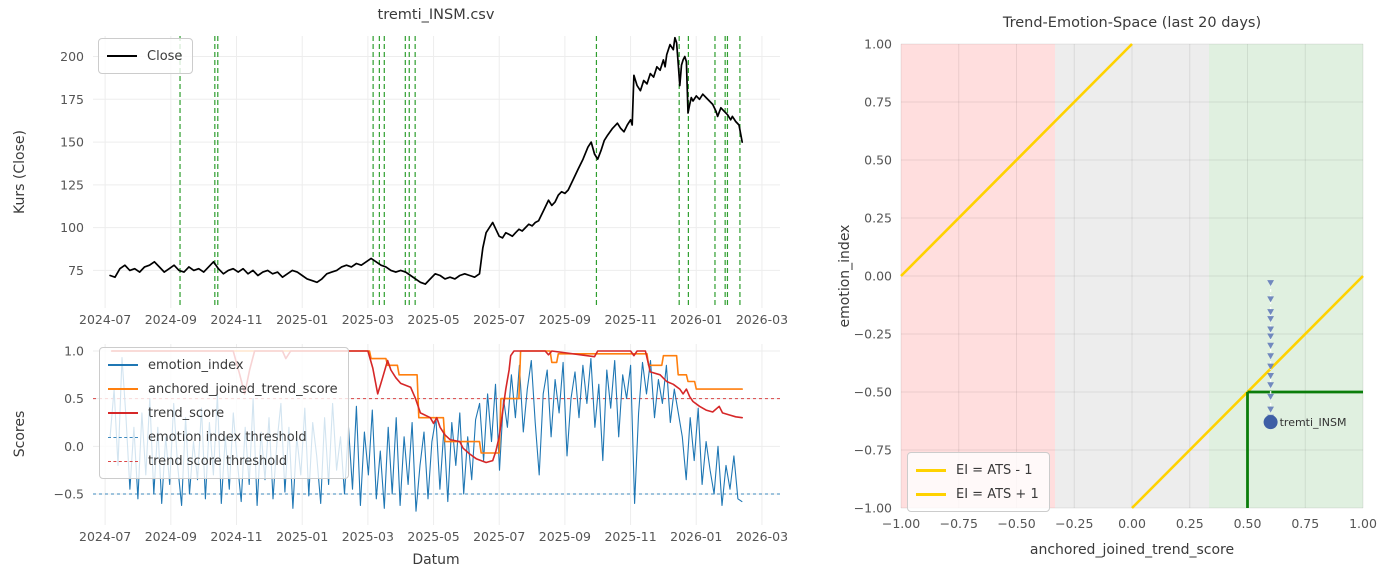 The image size is (1388, 584). I want to click on x-tick-label: −0.50, so click(1016, 523).